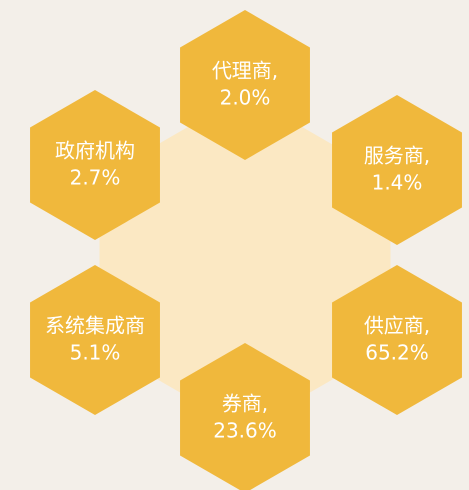 This screenshot has height=490, width=469. Describe the element at coordinates (397, 326) in the screenshot. I see `node-label: 供应商,` at that location.